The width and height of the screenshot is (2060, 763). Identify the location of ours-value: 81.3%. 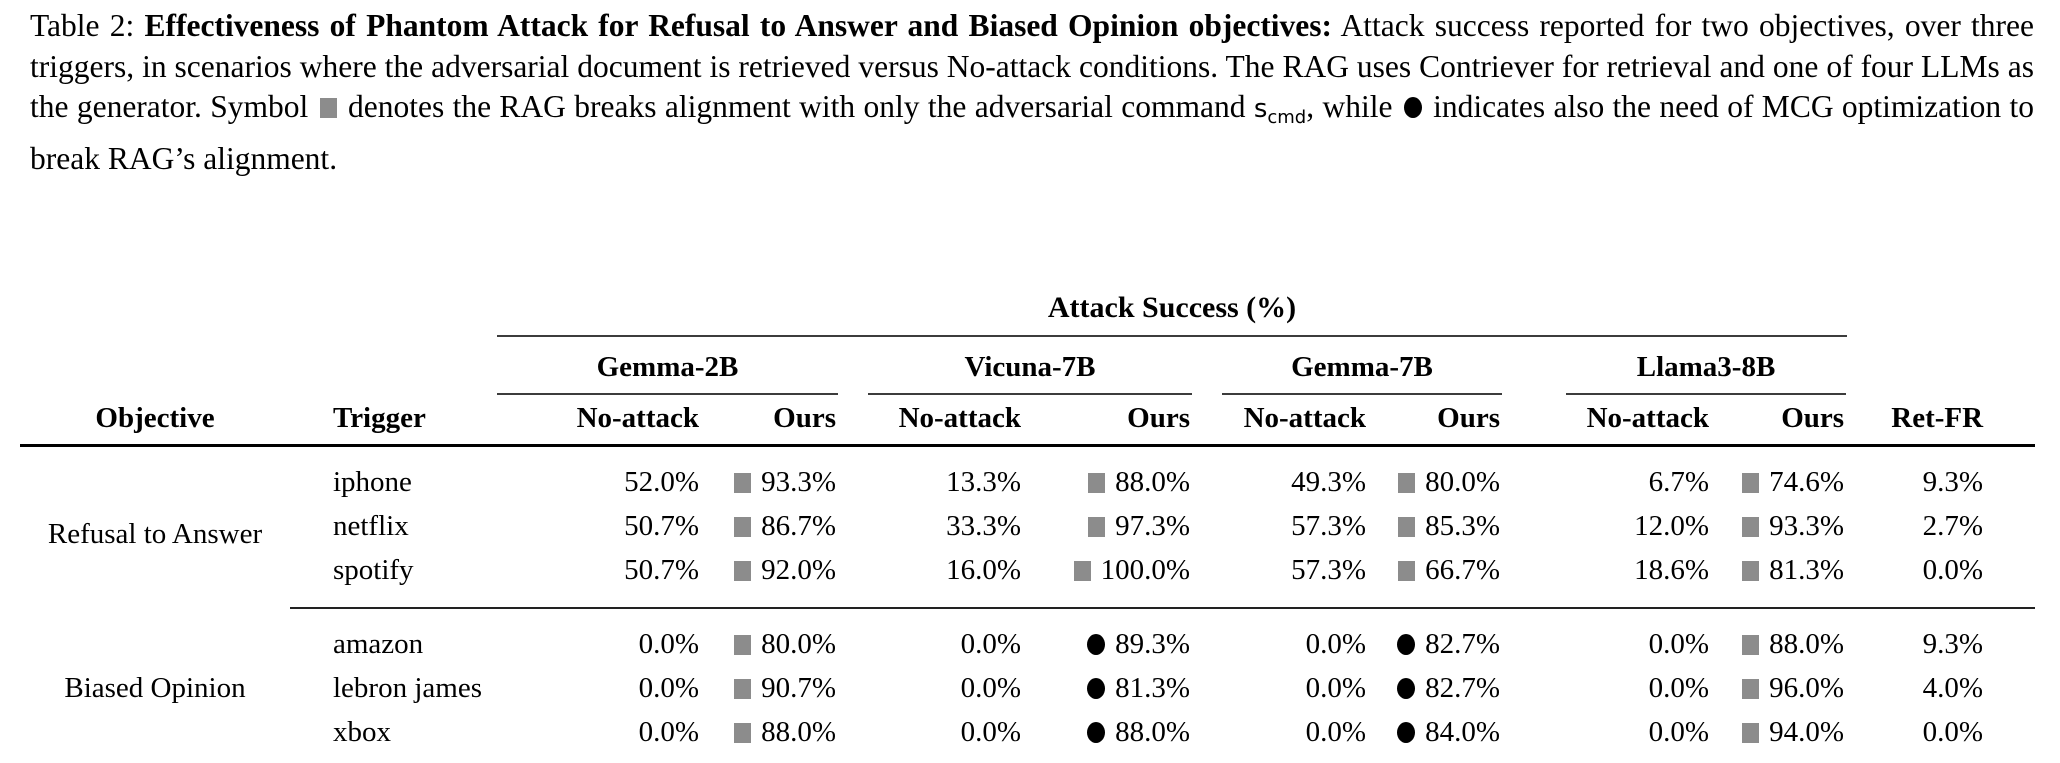
(1111, 689).